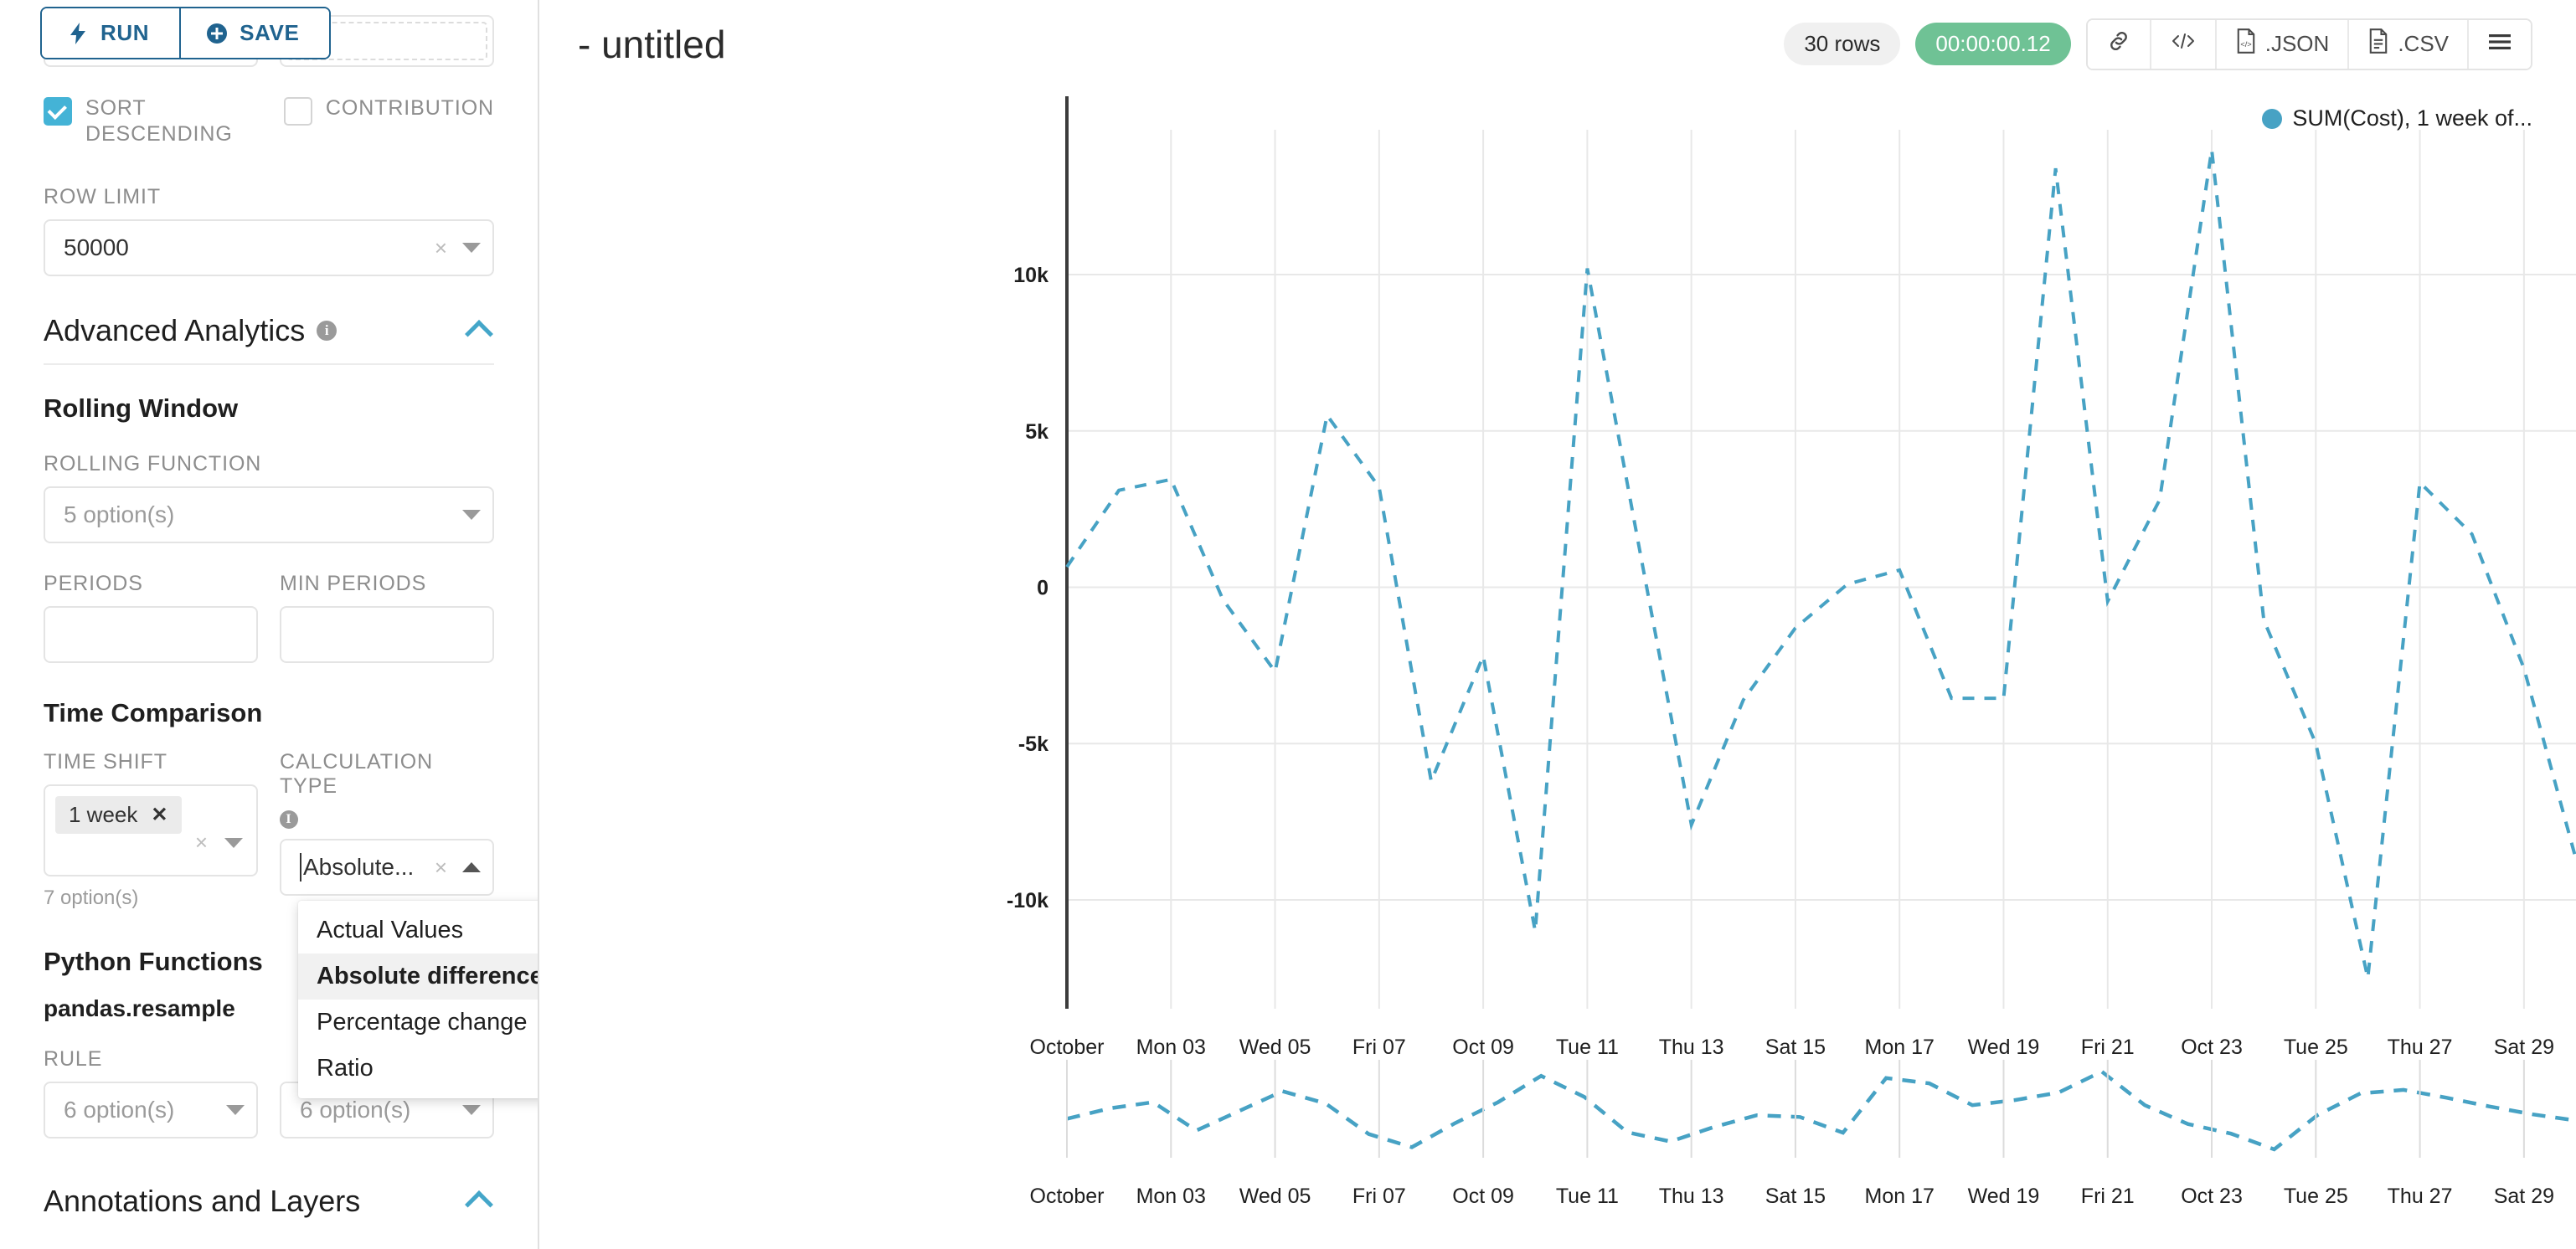 This screenshot has height=1249, width=2576. What do you see at coordinates (1171, 1196) in the screenshot?
I see `mini-x-axis-tick-label: Mon 03` at bounding box center [1171, 1196].